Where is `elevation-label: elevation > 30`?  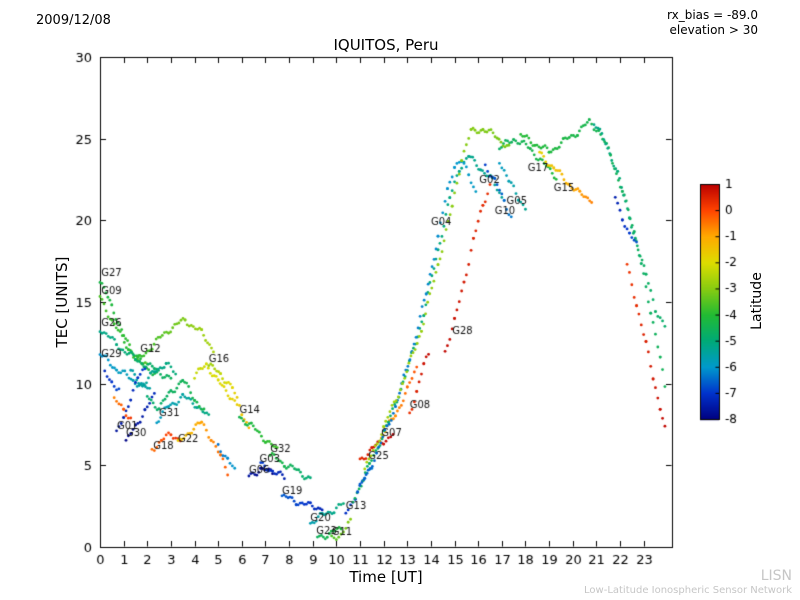
elevation-label: elevation > 30 is located at coordinates (714, 30).